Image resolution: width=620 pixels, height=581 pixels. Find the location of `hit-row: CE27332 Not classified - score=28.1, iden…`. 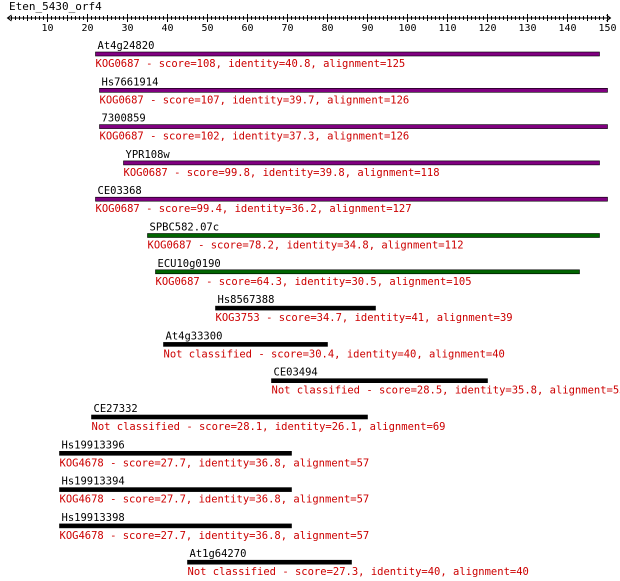

hit-row: CE27332 Not classified - score=28.1, iden… is located at coordinates (268, 418).